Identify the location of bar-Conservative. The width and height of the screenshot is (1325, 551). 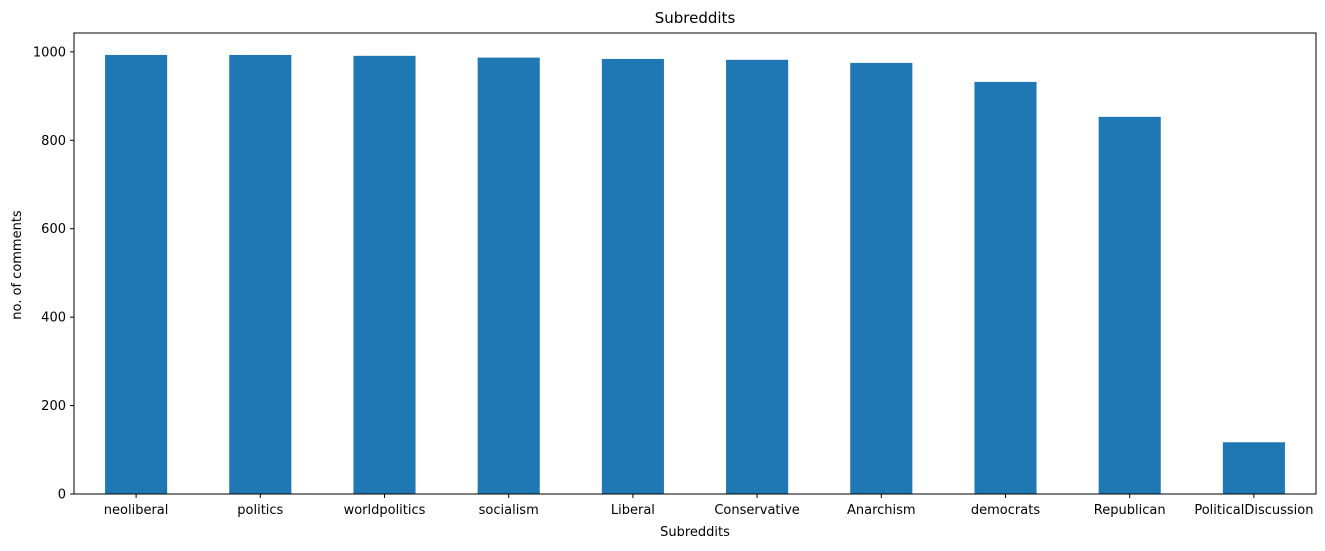
(757, 276).